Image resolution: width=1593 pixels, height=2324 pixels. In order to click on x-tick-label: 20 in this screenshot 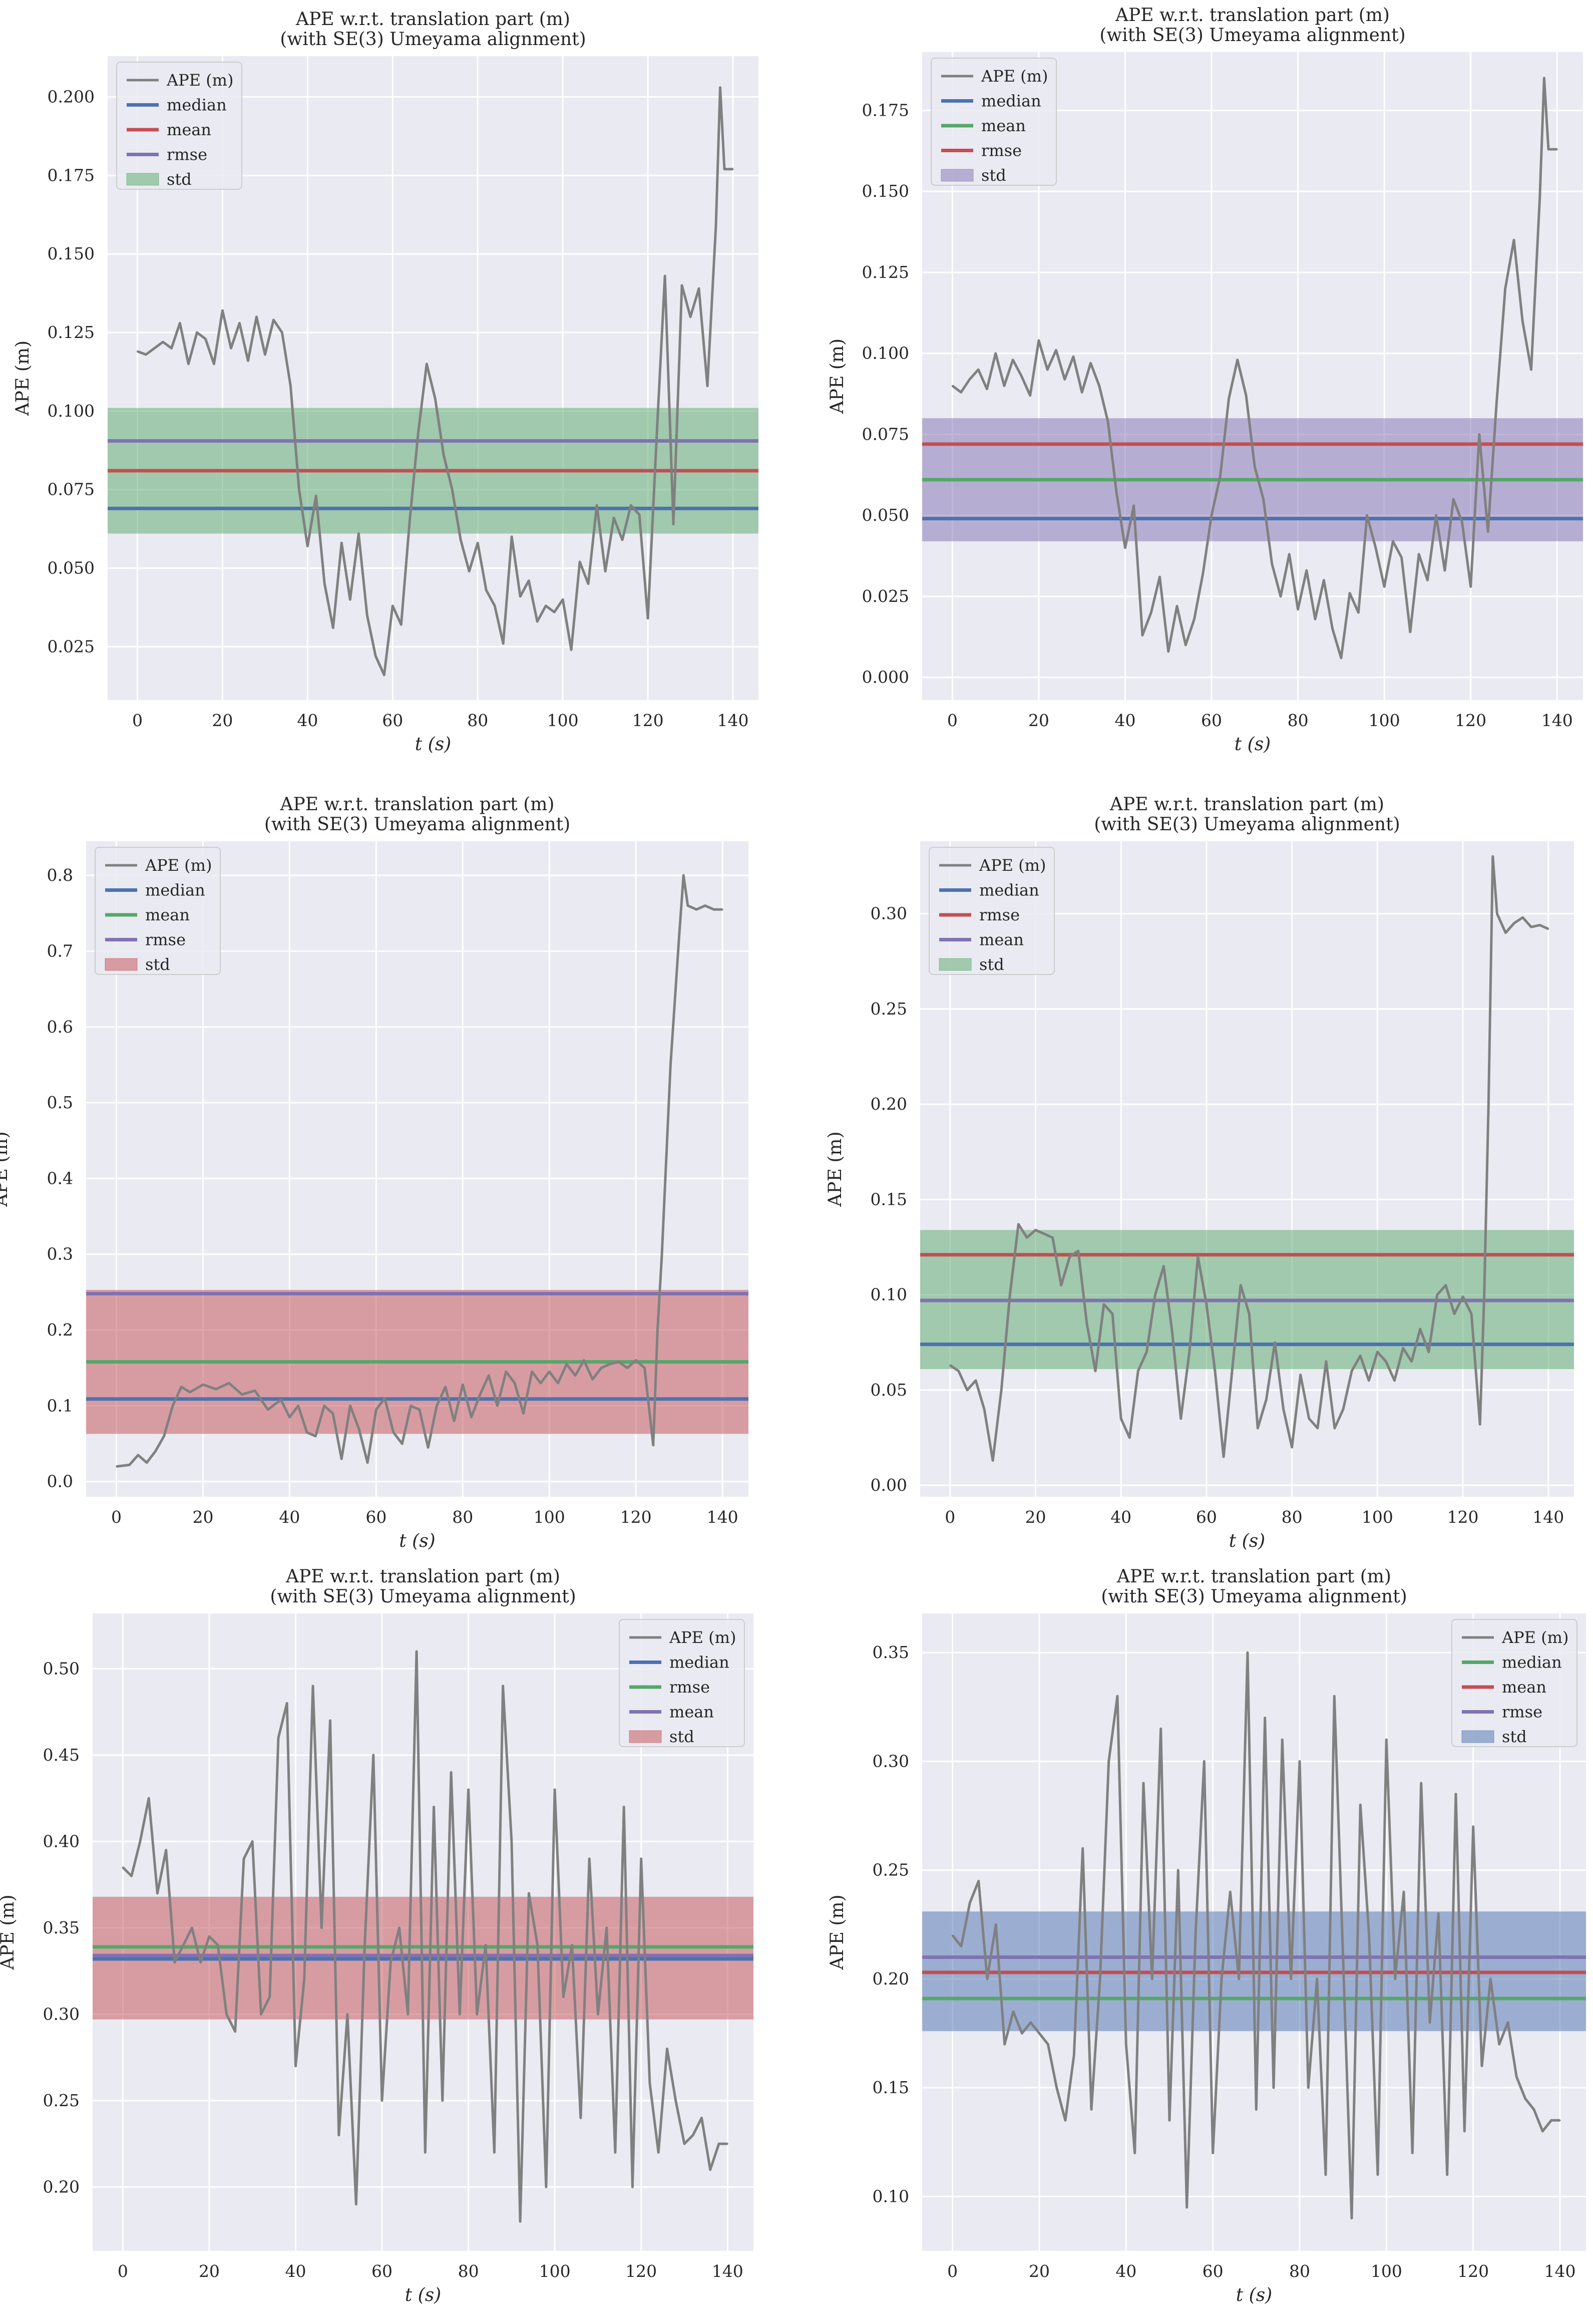, I will do `click(202, 1517)`.